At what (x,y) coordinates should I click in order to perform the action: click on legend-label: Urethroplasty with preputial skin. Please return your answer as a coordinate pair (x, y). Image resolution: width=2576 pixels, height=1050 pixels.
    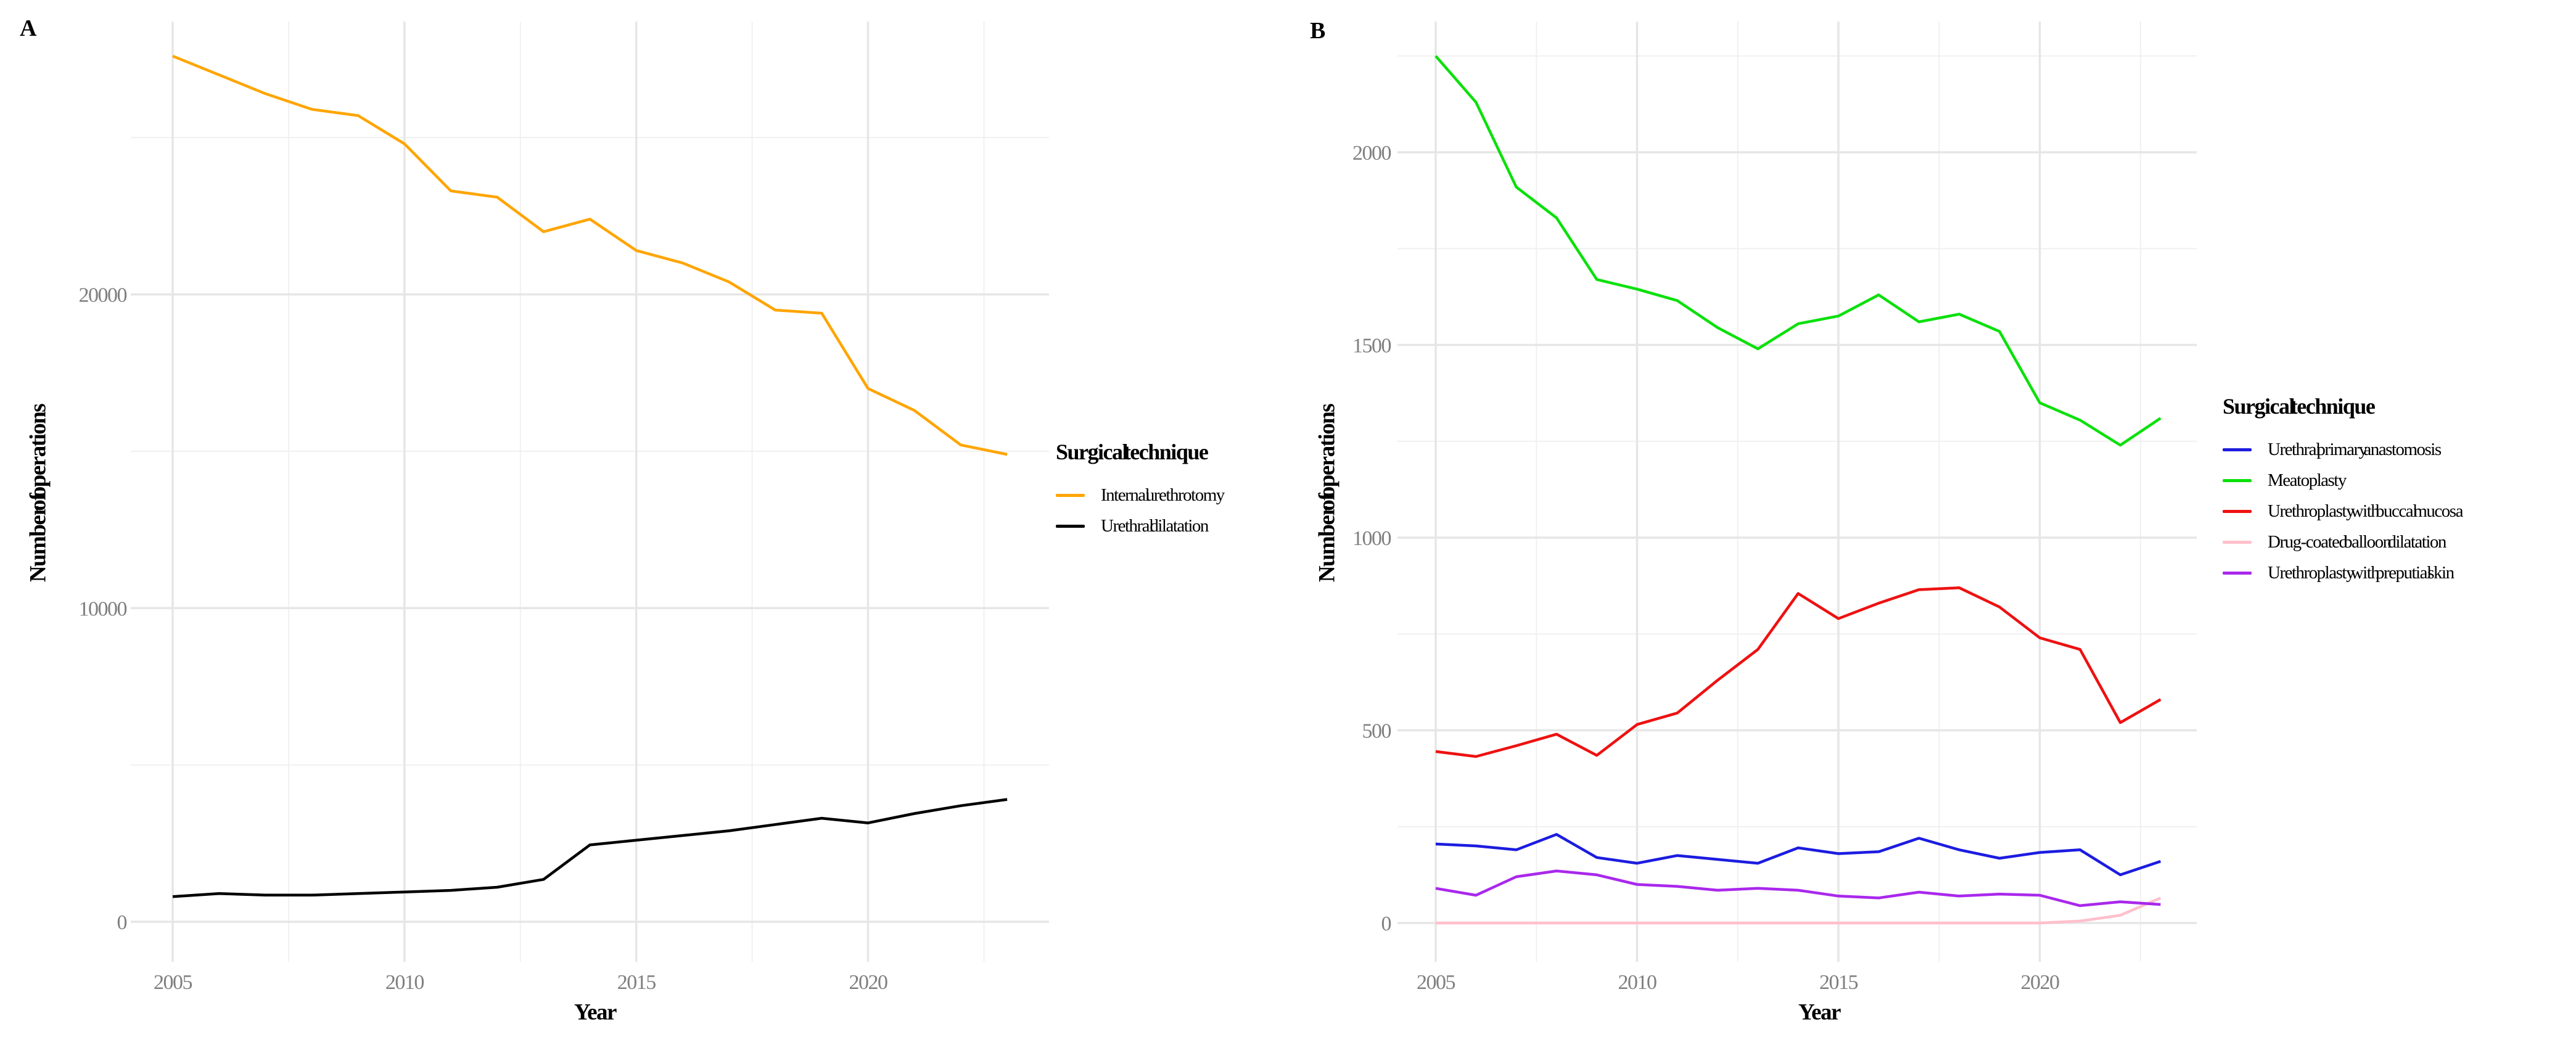
    Looking at the image, I should click on (2361, 572).